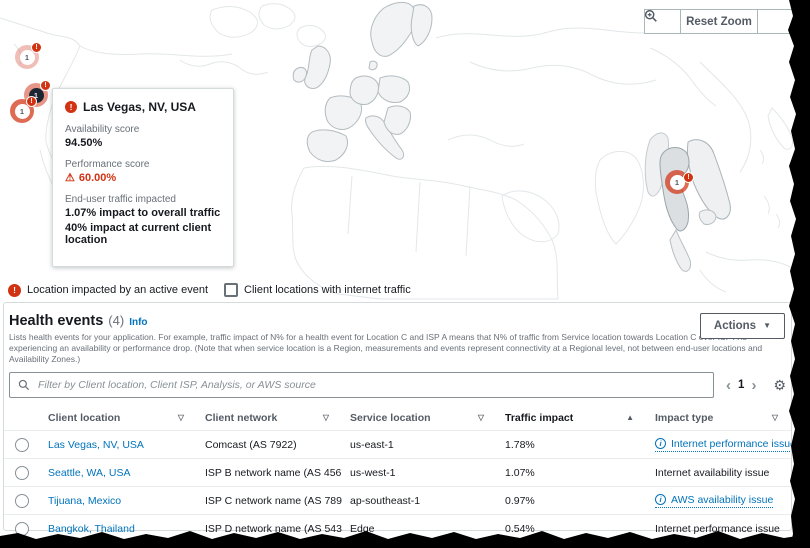 This screenshot has width=810, height=548. I want to click on reset-zoom-button: Reset Zoom, so click(719, 21).